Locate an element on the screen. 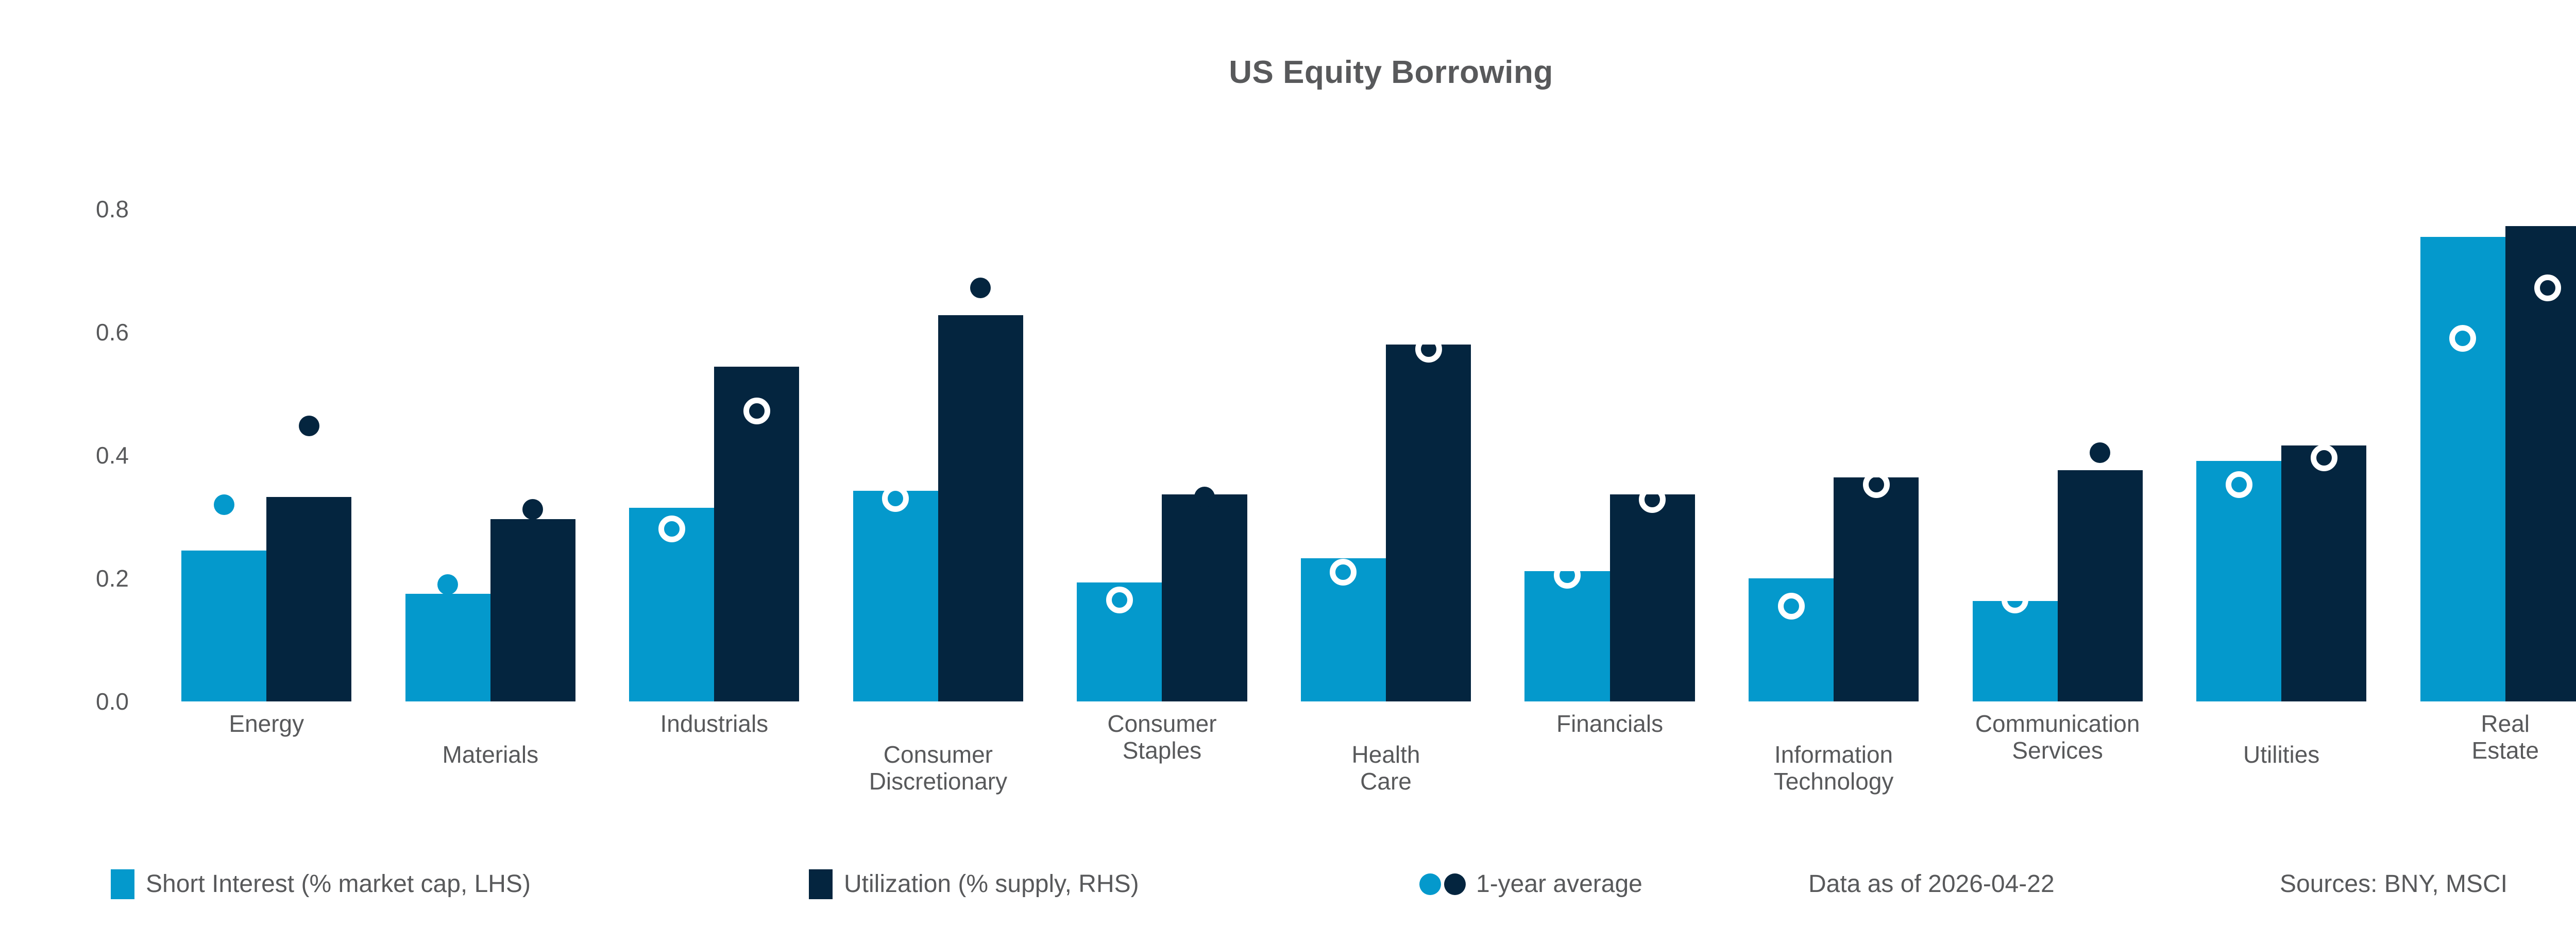 The height and width of the screenshot is (927, 2576). sources-text: Sources: BNY, MSCI is located at coordinates (2394, 884).